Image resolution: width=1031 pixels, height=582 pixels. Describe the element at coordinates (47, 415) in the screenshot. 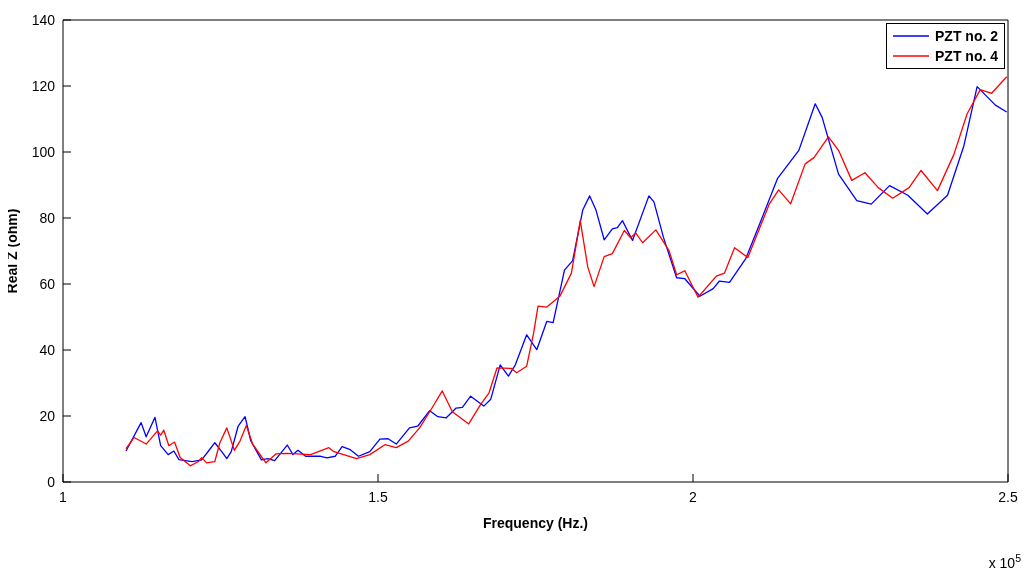

I see `y-tick-label: 20` at that location.